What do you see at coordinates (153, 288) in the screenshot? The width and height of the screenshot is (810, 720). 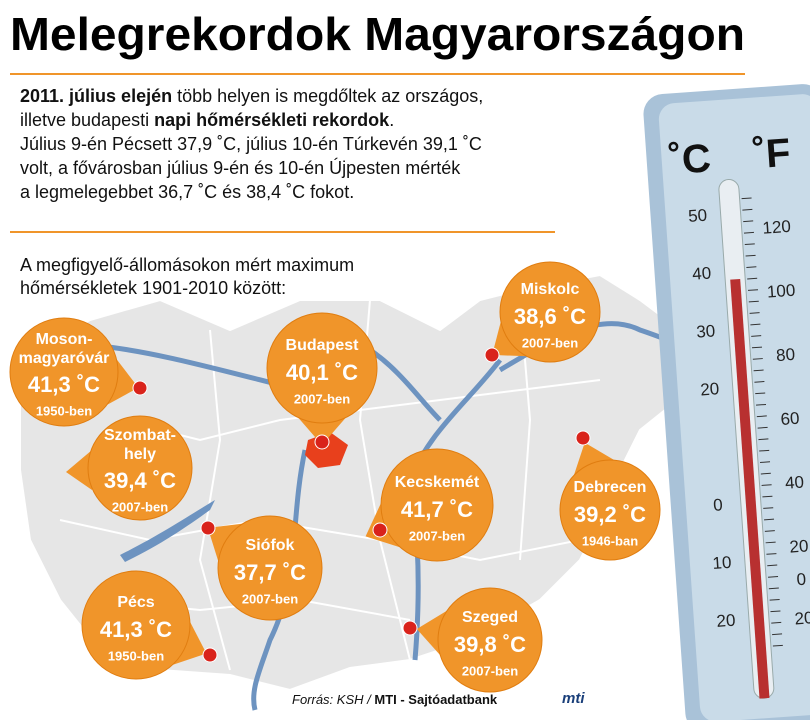 I see `subtitle-line: hőmérsékletek 1901-2010 között:` at bounding box center [153, 288].